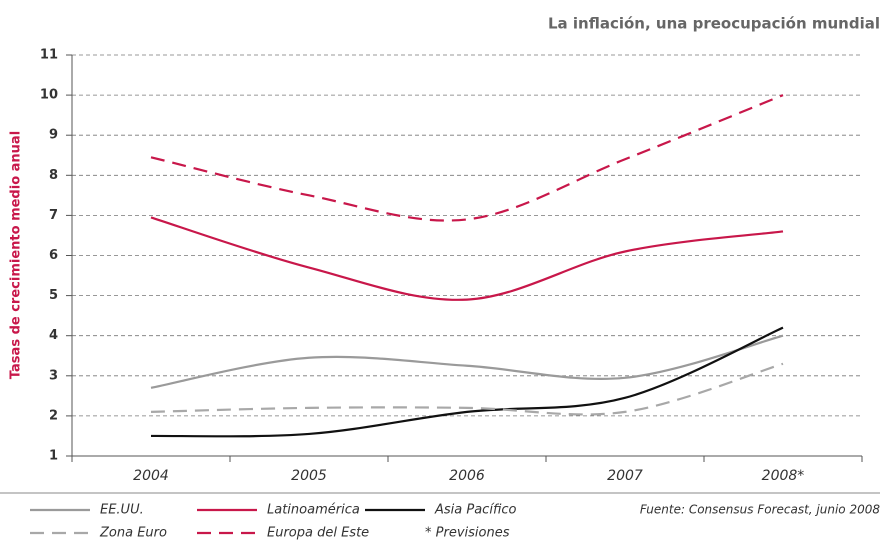 Image resolution: width=894 pixels, height=543 pixels. Describe the element at coordinates (53, 335) in the screenshot. I see `y-tick-label: 4` at that location.